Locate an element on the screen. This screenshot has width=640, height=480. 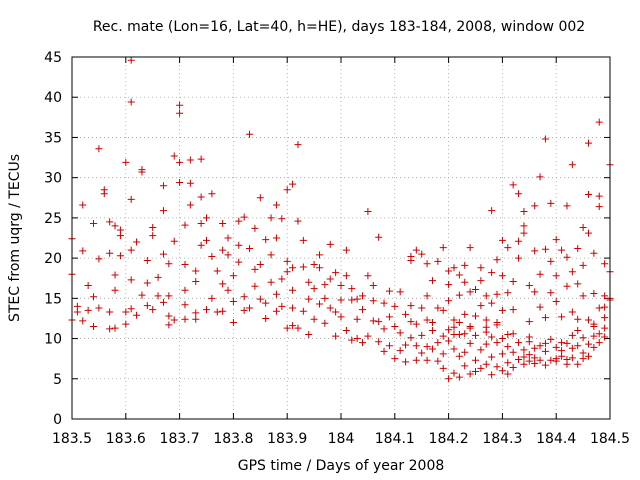
y-tick-label: 0 is located at coordinates (57, 420).